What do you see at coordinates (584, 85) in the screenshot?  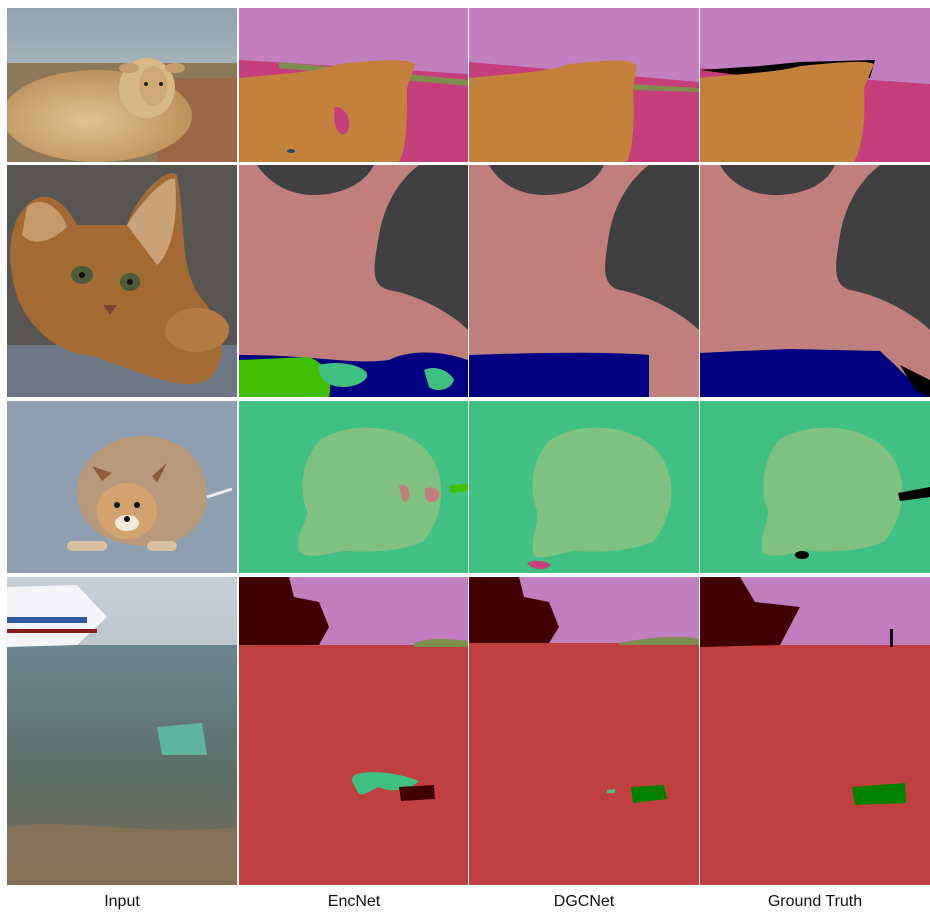 I see `dgcnet-segmentation-sheep` at bounding box center [584, 85].